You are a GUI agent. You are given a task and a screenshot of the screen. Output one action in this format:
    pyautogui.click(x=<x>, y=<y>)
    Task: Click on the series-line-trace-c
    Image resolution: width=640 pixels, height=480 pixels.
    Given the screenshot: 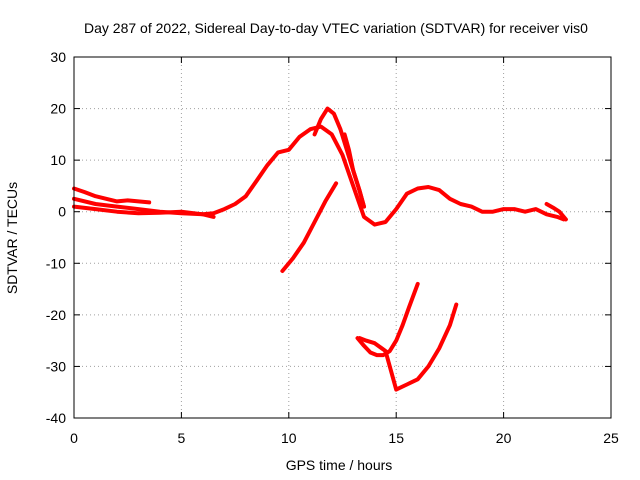 What is the action you would take?
    pyautogui.click(x=144, y=207)
    